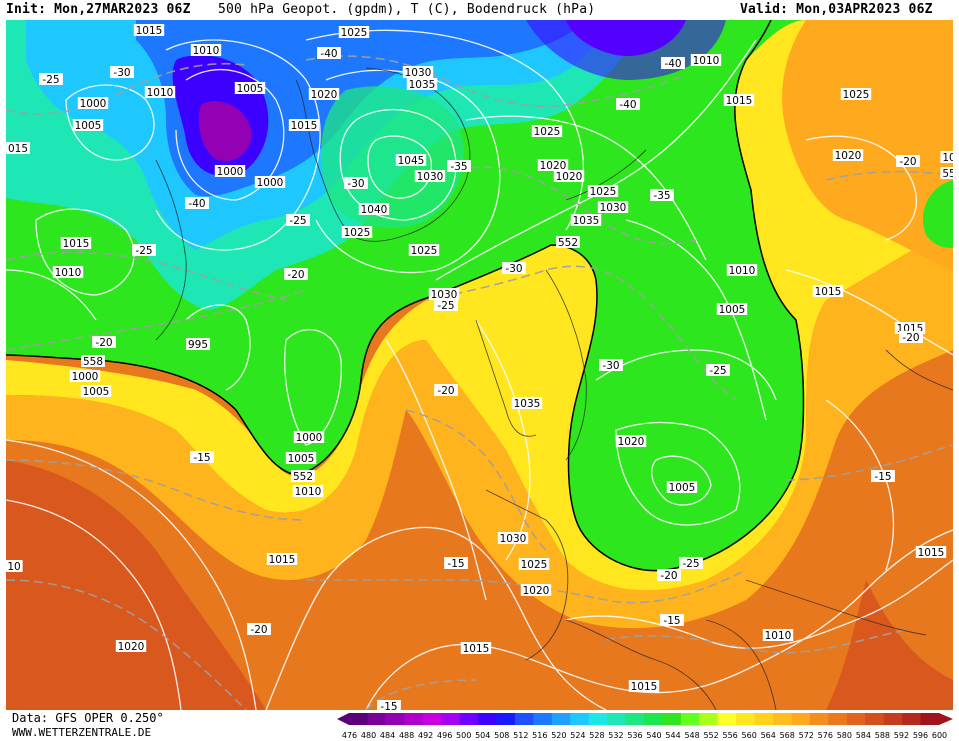  What do you see at coordinates (787, 735) in the screenshot?
I see `legend-tick-label: 568` at bounding box center [787, 735].